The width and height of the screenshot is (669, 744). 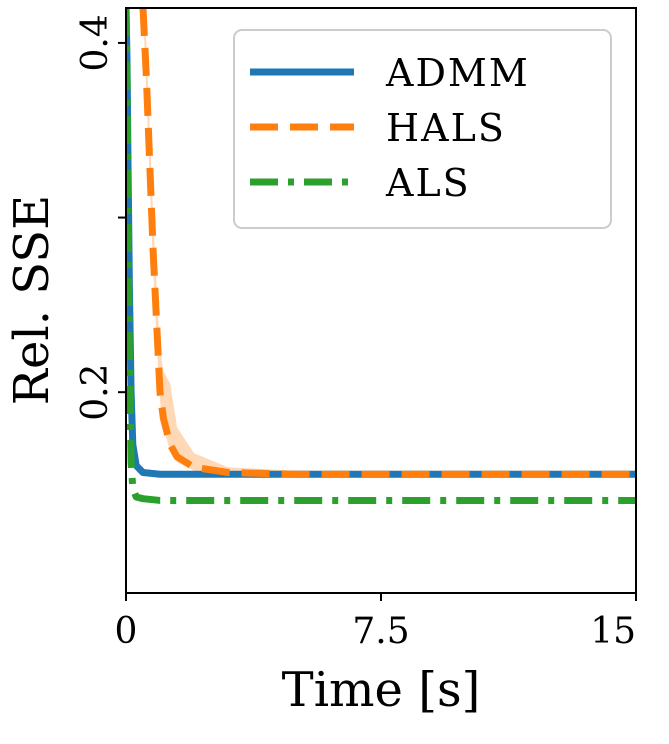 I want to click on y-tick-label: 0.2, so click(x=95, y=392).